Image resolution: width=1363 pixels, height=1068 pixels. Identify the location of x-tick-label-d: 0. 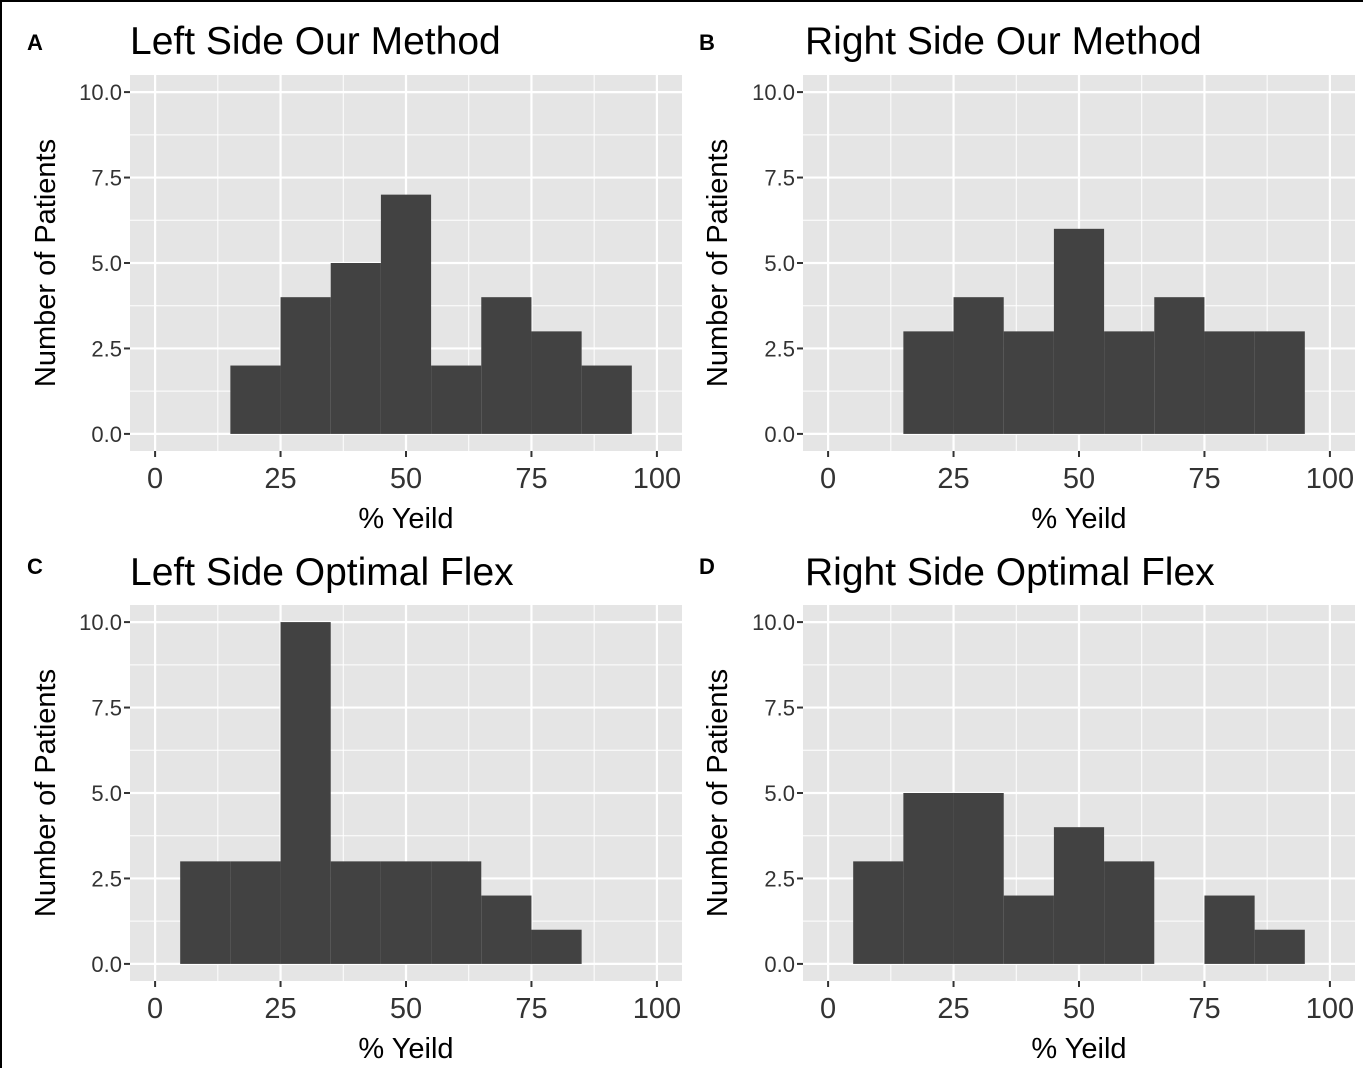
(828, 1009).